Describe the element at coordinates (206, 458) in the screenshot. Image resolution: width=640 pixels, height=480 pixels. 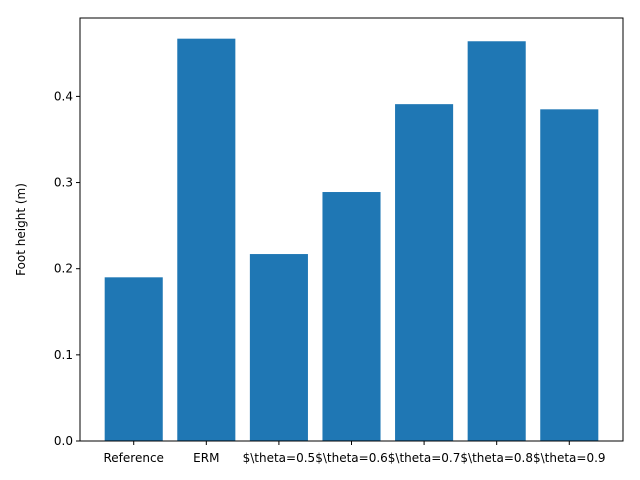
I see `x-tick-label: ERM` at that location.